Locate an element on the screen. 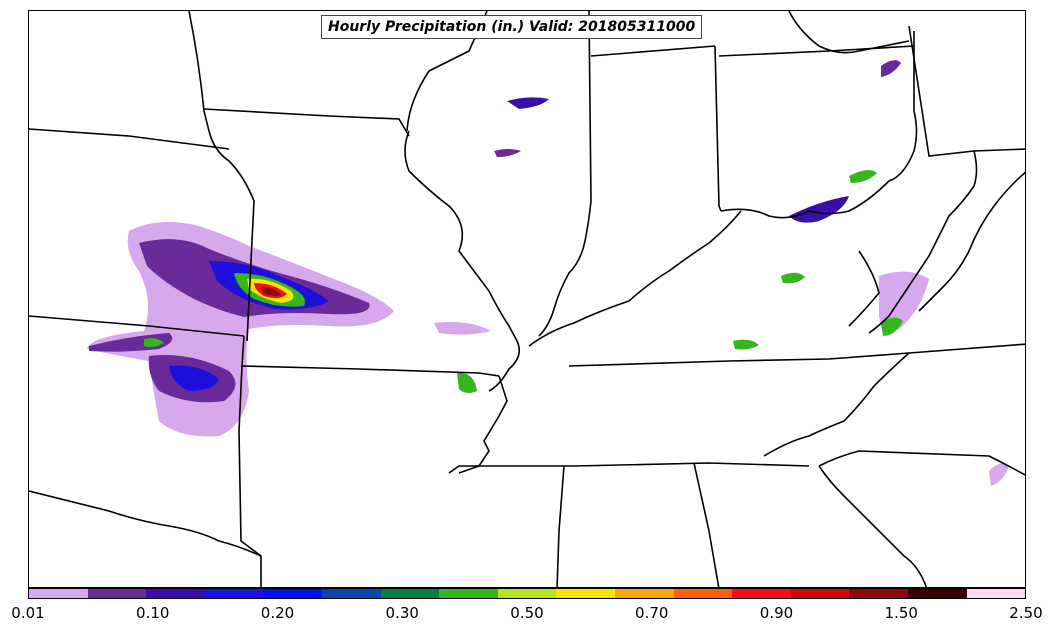 The height and width of the screenshot is (633, 1054). colorbar-tick-label: 0.50 is located at coordinates (527, 613).